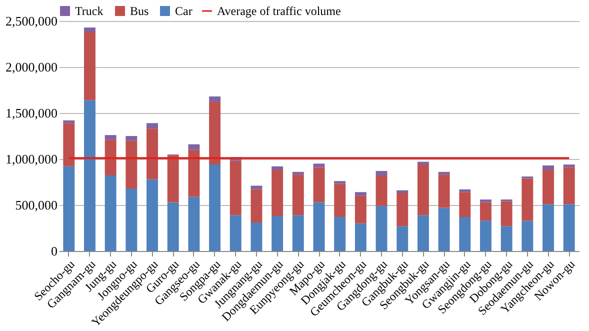  What do you see at coordinates (32, 67) in the screenshot?
I see `y-tick-label: 2,000,000` at bounding box center [32, 67].